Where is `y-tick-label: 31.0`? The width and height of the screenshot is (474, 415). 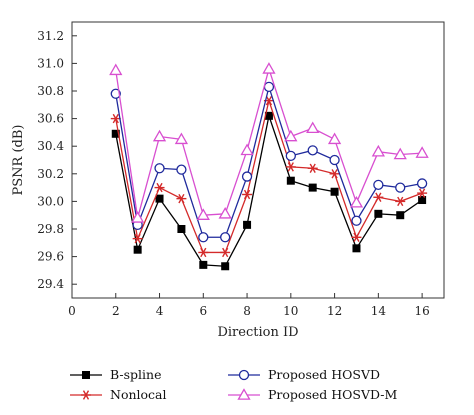
y-tick-label: 31.0 is located at coordinates (50, 63).